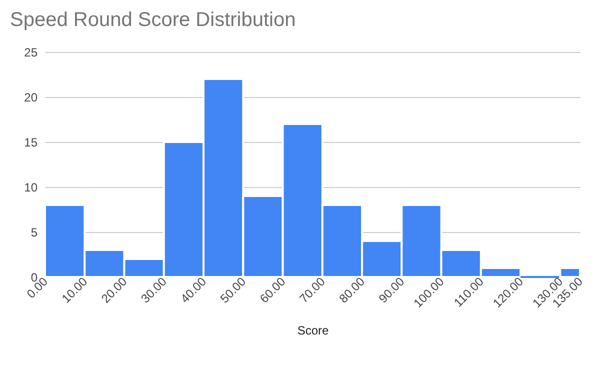 This screenshot has width=600, height=371. Describe the element at coordinates (313, 331) in the screenshot. I see `x-axis-title: Score` at that location.